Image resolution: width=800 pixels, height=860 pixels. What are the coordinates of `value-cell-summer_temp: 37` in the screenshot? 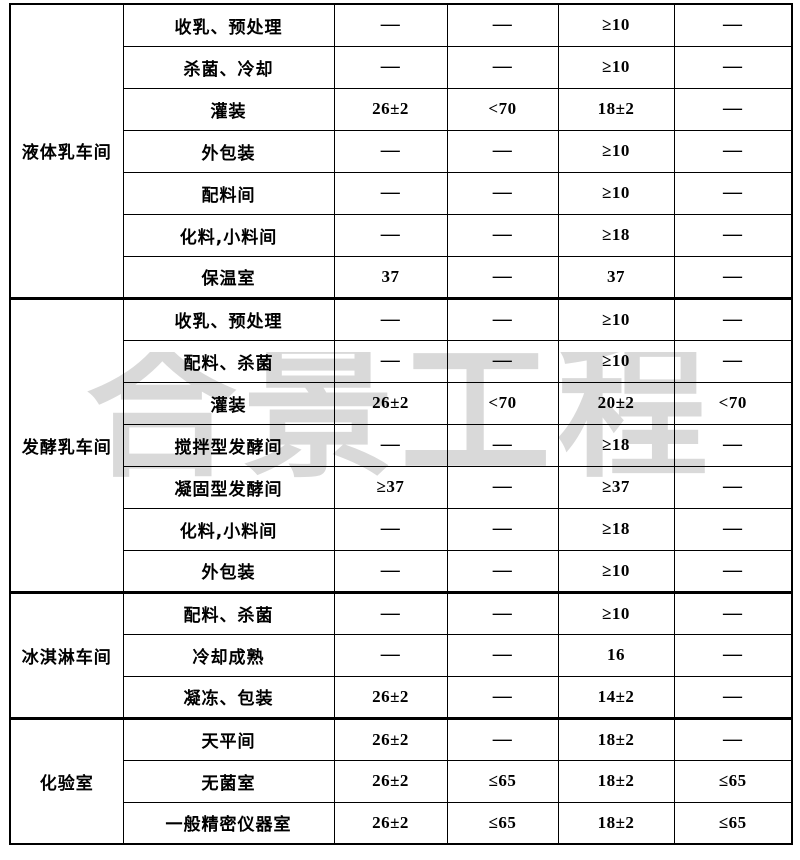 It's located at (390, 277).